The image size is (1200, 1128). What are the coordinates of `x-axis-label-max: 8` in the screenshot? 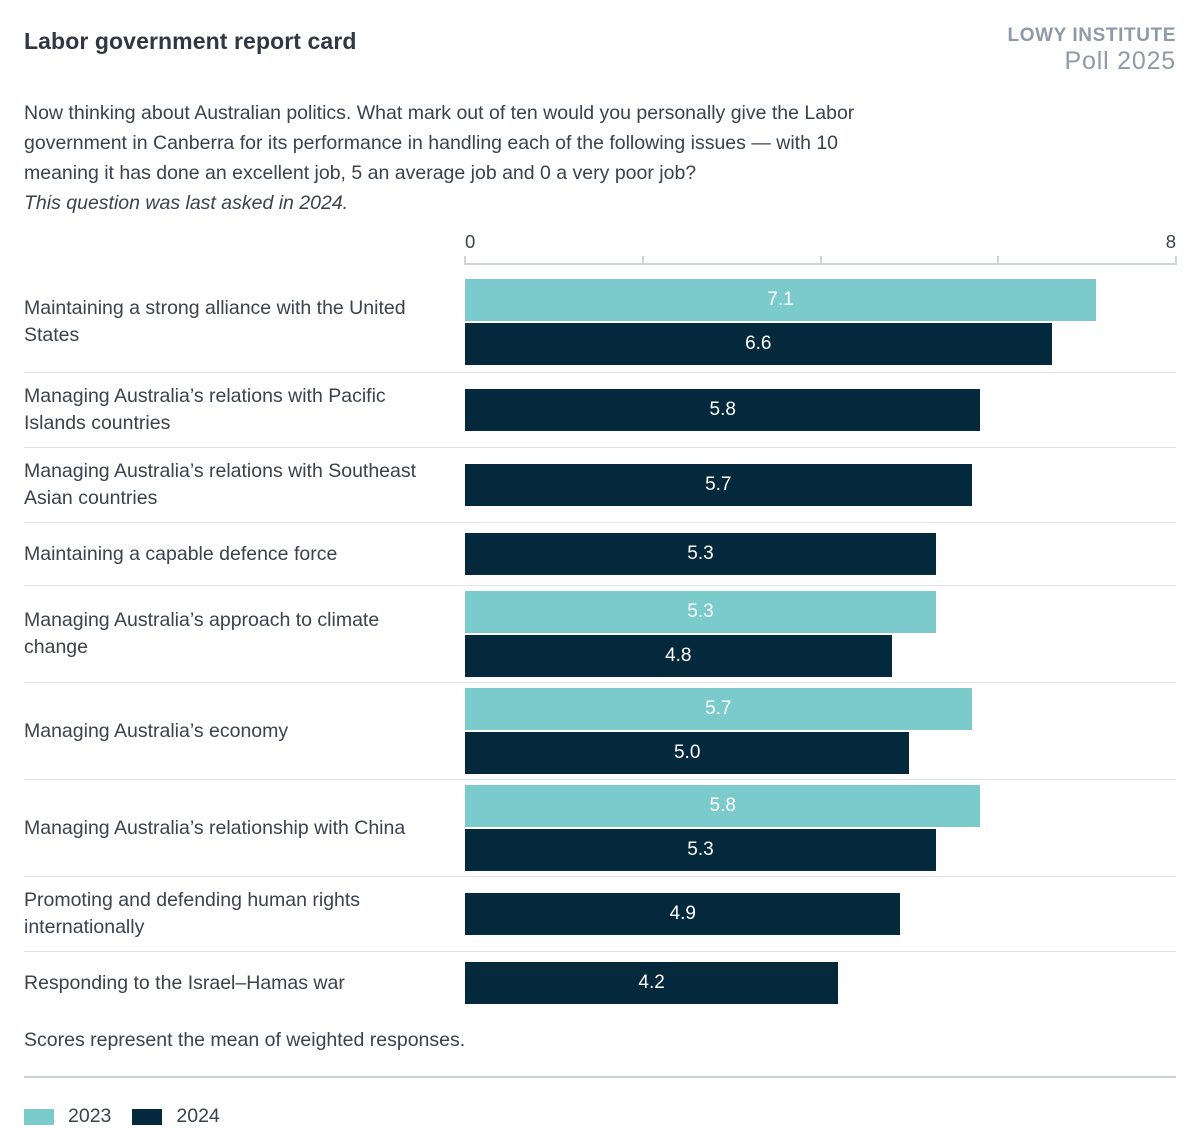 It's located at (1170, 242).